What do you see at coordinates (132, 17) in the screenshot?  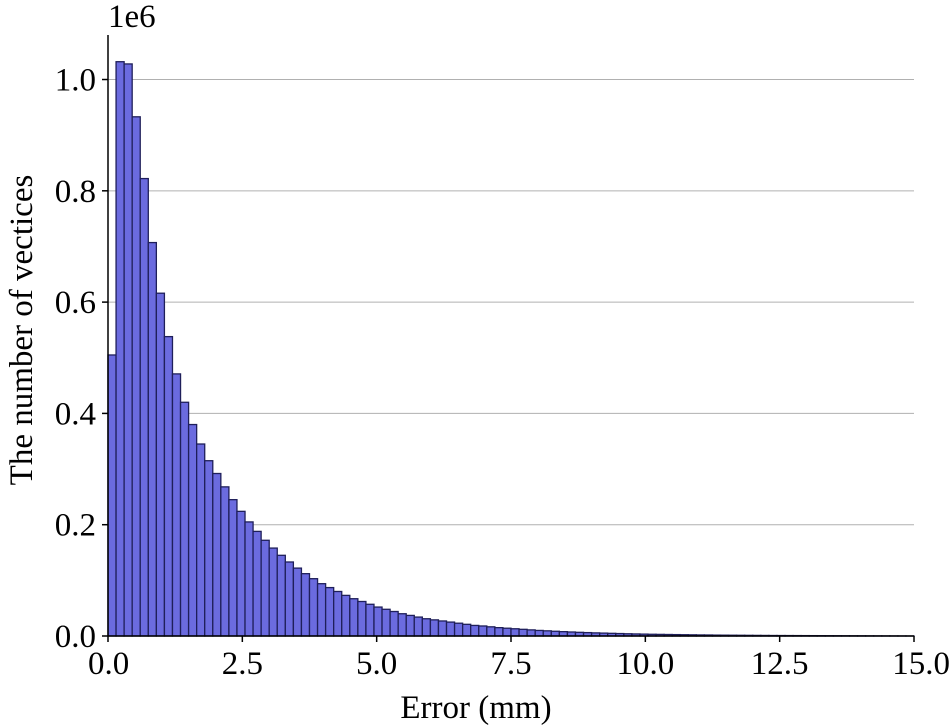 I see `y-axis-multiplier: 1e6` at bounding box center [132, 17].